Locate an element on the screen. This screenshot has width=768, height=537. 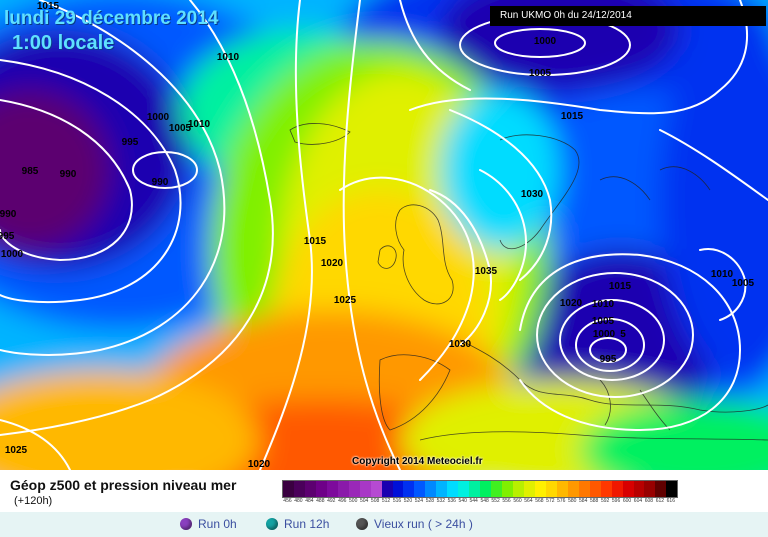
legend-subtitle: (+120h) is located at coordinates (33, 501).